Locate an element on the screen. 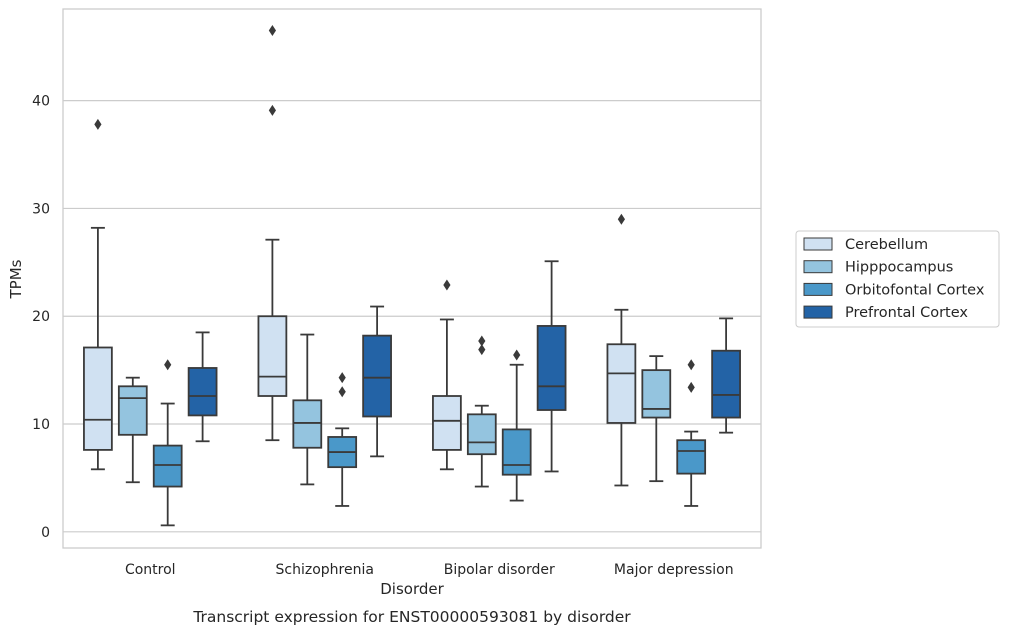 The width and height of the screenshot is (1009, 634). y-tick-label: 0 is located at coordinates (45, 533).